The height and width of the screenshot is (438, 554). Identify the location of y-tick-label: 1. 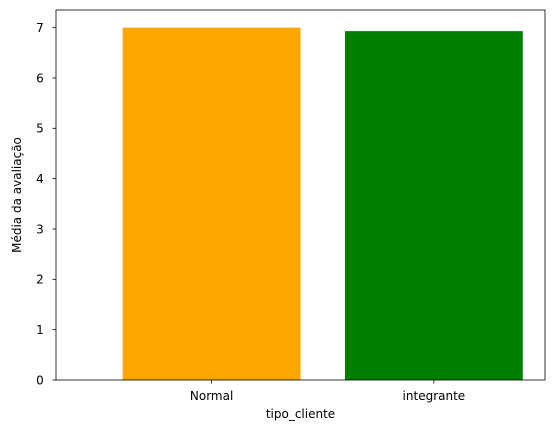
(40, 330).